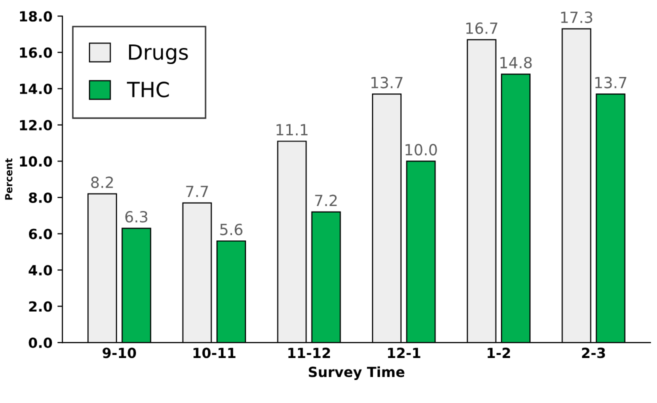  What do you see at coordinates (8, 179) in the screenshot?
I see `y-axis-title: Percent` at bounding box center [8, 179].